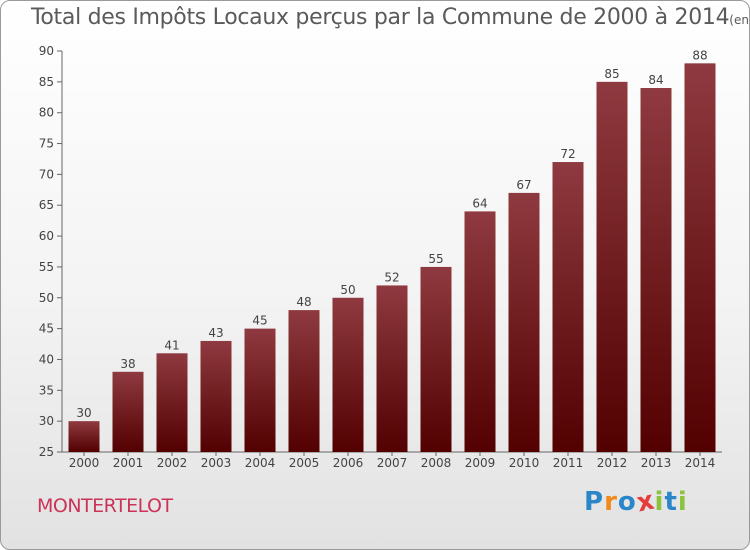 This screenshot has height=550, width=750. Describe the element at coordinates (524, 322) in the screenshot. I see `bar-2010` at that location.